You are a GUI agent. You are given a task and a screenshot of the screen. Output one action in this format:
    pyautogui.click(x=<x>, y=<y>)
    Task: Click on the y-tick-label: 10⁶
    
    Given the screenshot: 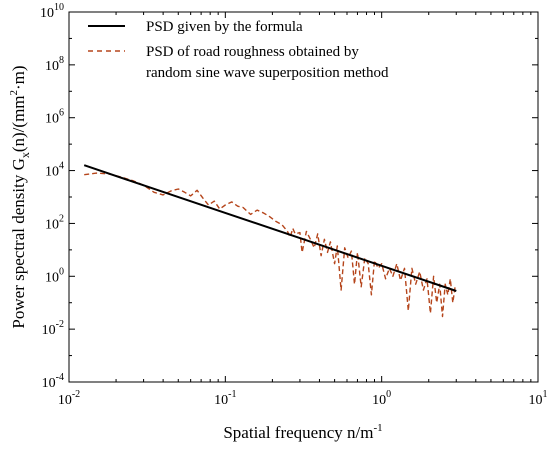 What is the action you would take?
    pyautogui.click(x=54, y=117)
    